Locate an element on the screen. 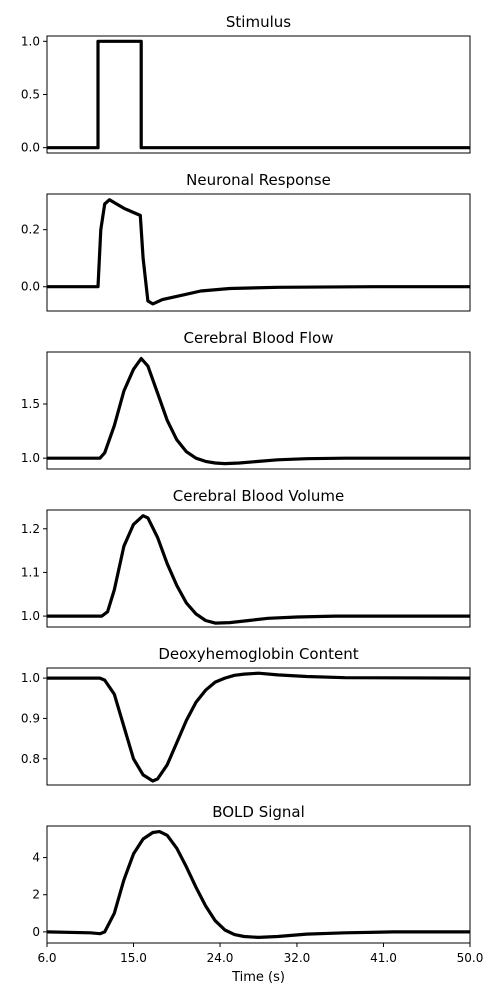 The image size is (500, 1000). panel-title: BOLD Signal is located at coordinates (258, 812).